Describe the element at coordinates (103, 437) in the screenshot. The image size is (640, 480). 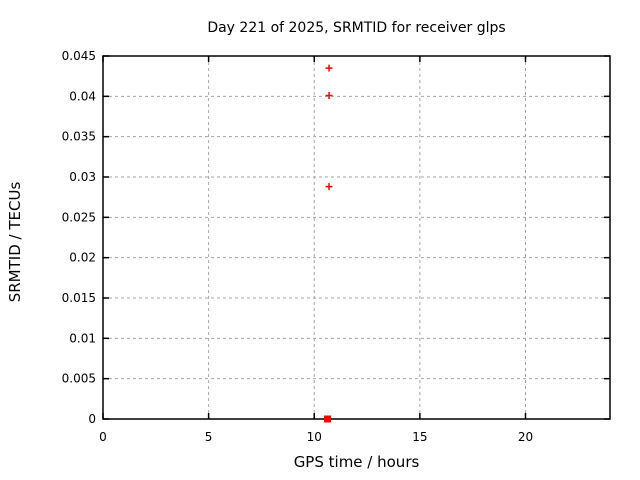
I see `x-tick-label: 0` at that location.